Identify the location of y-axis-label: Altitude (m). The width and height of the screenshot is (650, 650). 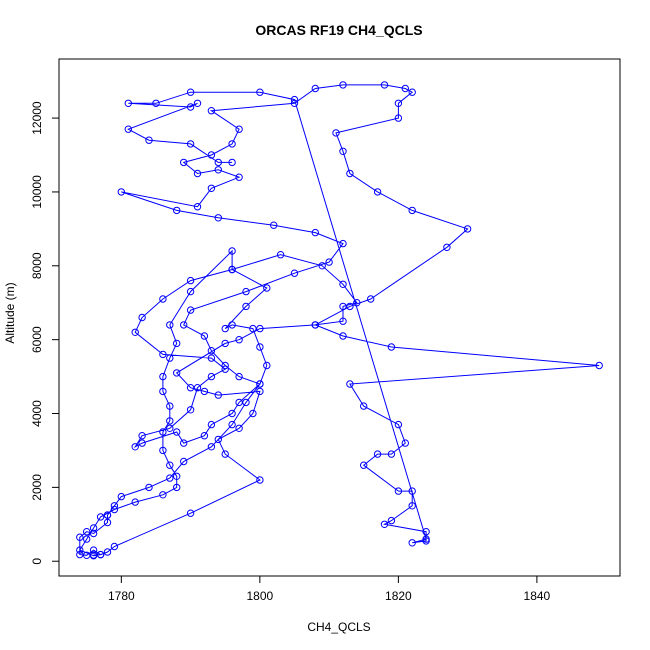
(10, 312).